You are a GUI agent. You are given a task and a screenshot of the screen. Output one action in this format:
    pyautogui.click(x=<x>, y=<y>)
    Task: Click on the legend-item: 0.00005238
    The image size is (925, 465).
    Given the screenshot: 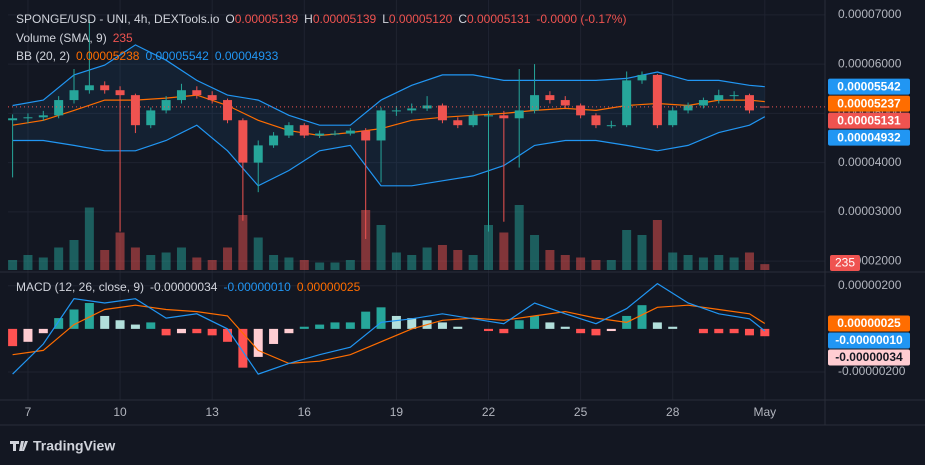 What is the action you would take?
    pyautogui.click(x=108, y=56)
    